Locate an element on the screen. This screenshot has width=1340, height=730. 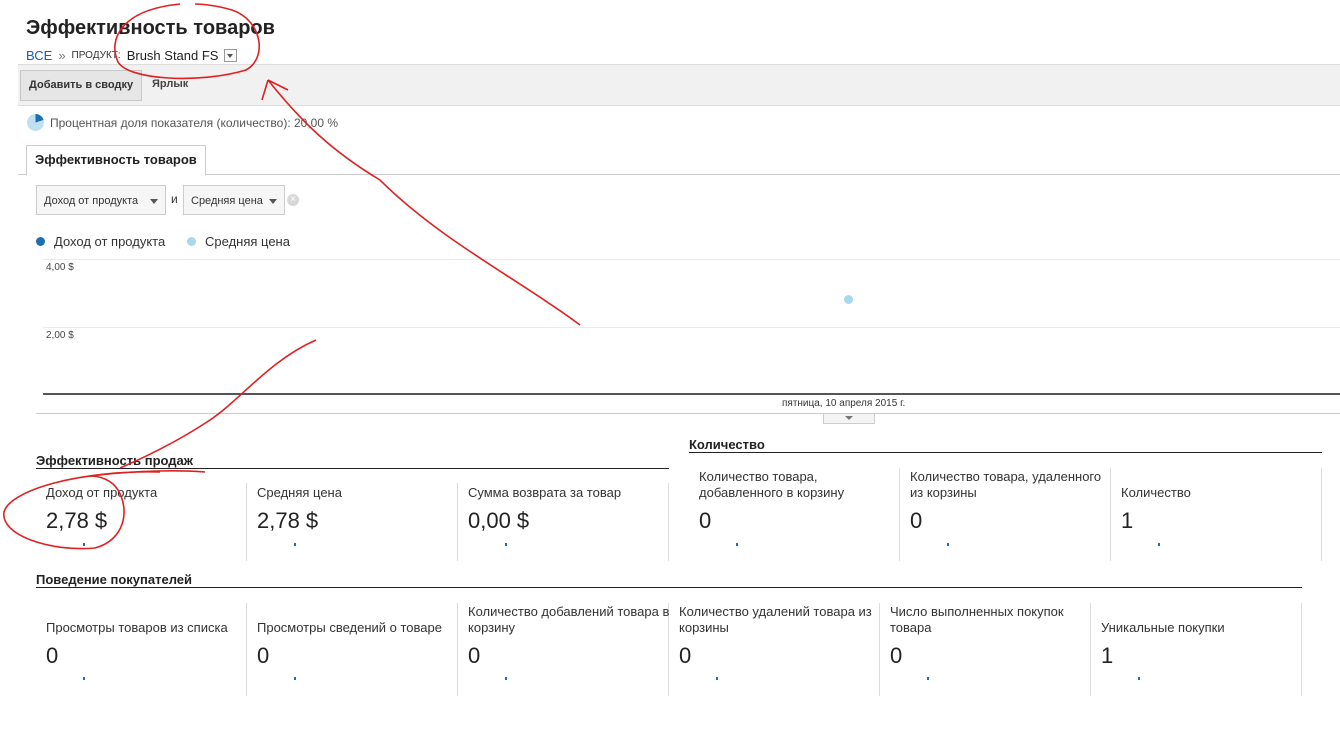
breadcrumb: ВСЕ » ПРОДУКТ: Brush Stand FS is located at coordinates (132, 55).